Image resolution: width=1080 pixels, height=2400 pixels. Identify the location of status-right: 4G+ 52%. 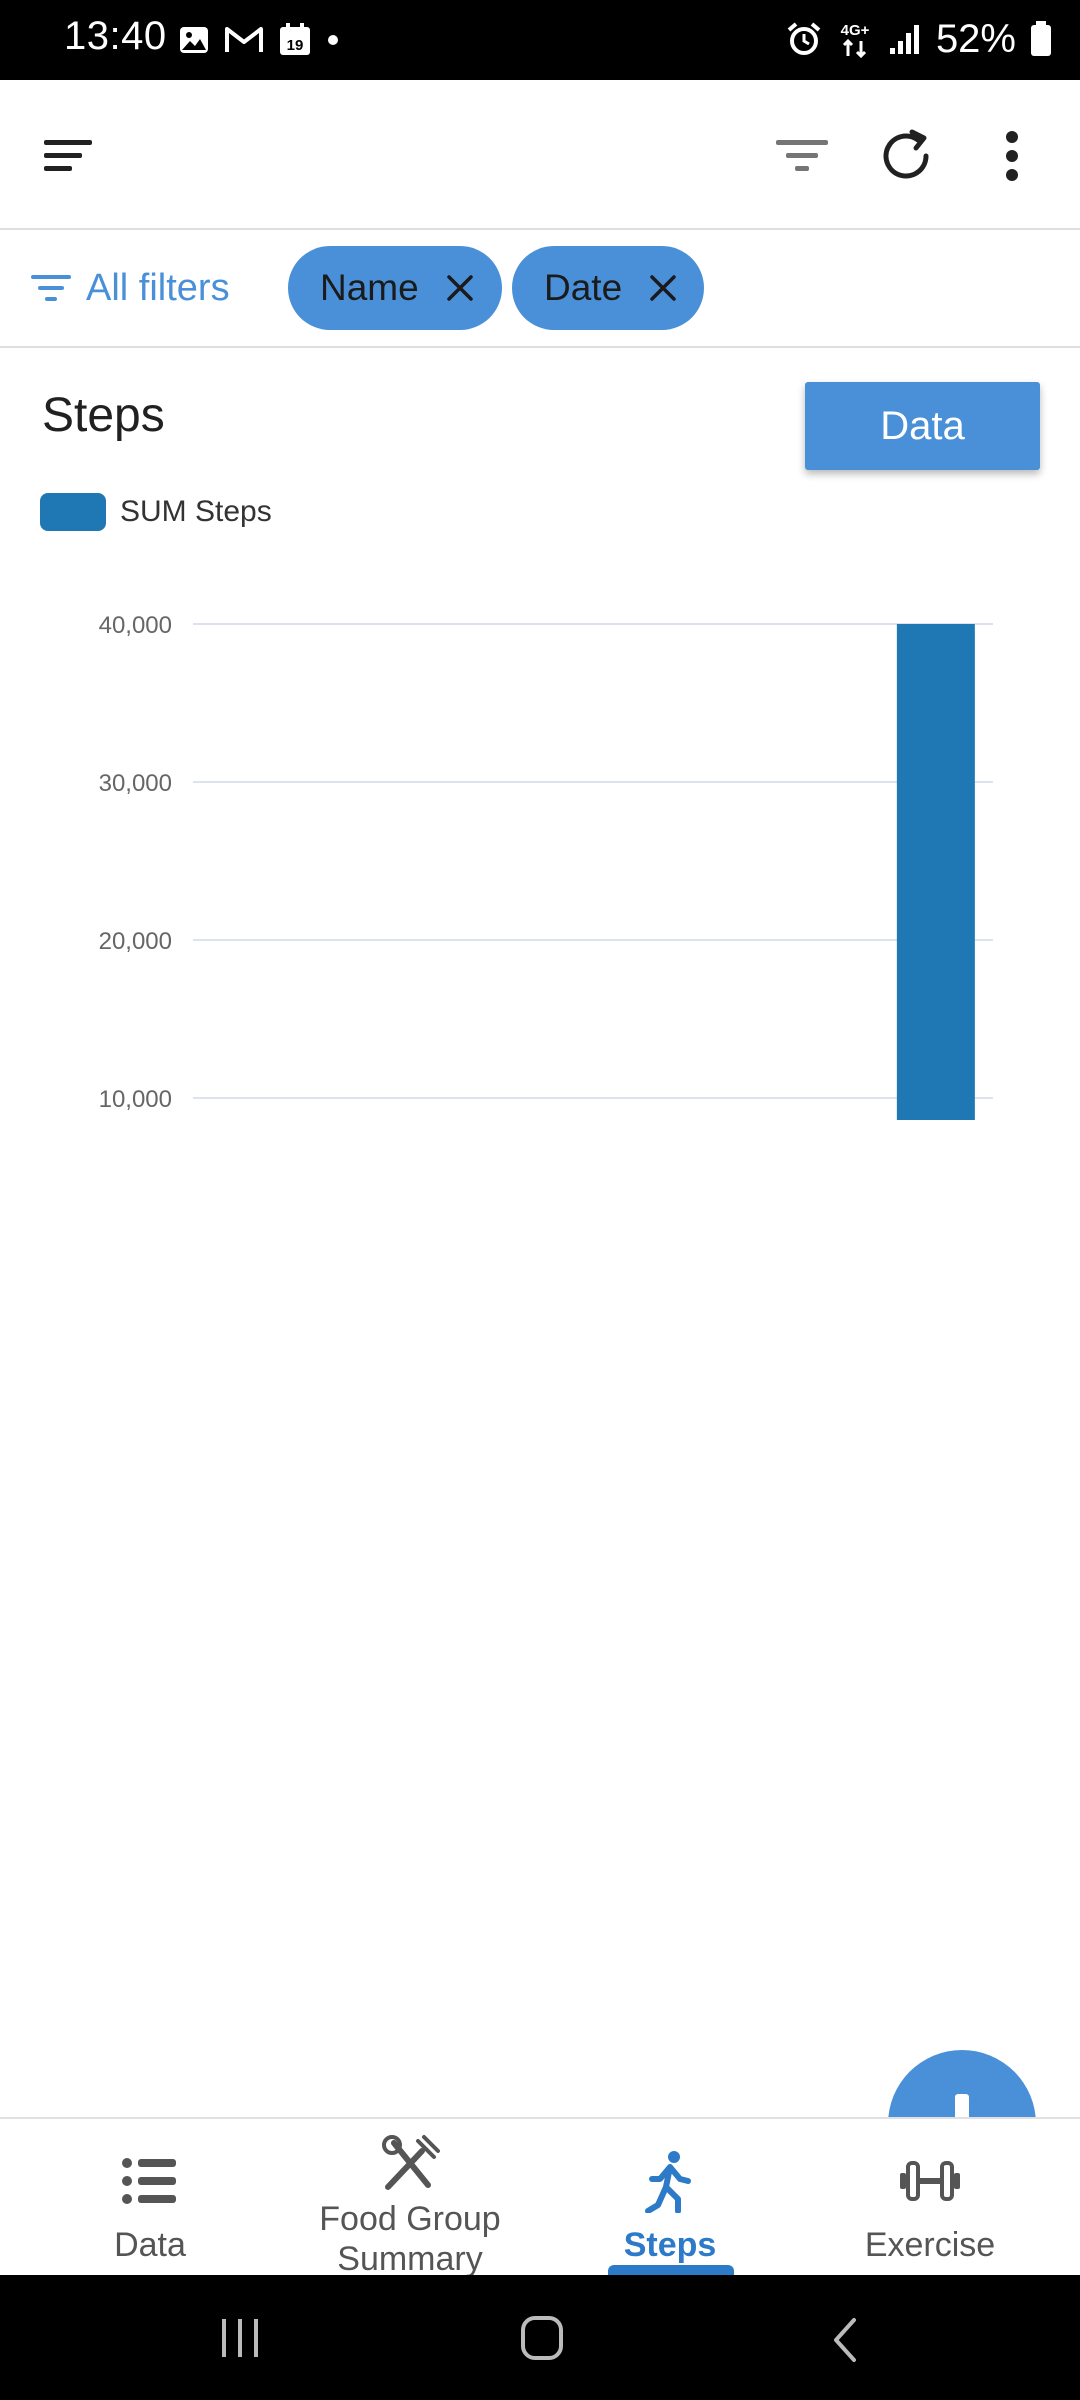
(919, 39).